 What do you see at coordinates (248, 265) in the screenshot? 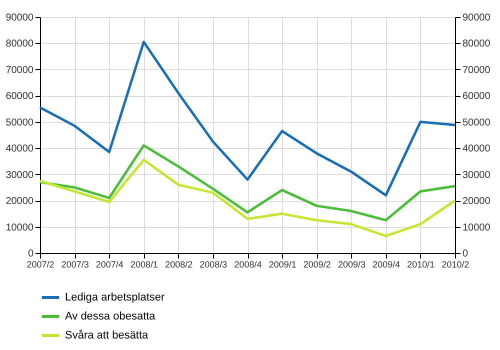
I see `x-tick-label: 2008/4` at bounding box center [248, 265].